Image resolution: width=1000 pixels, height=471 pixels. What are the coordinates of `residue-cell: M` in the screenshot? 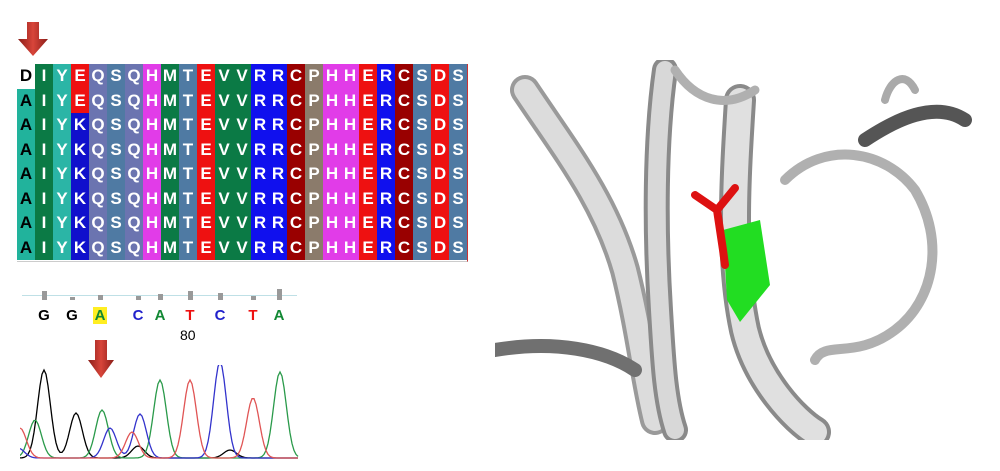 It's located at (170, 174).